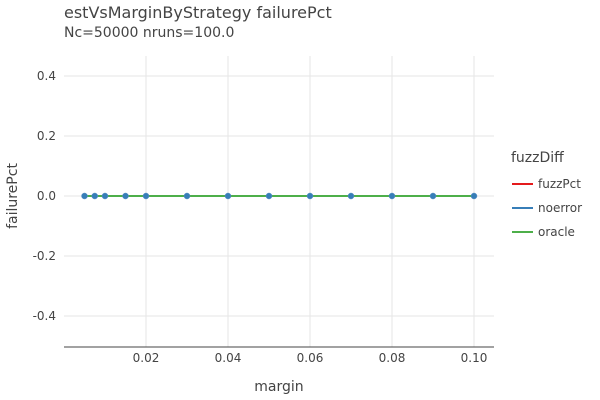  What do you see at coordinates (146, 358) in the screenshot?
I see `x-tick-label: 0.02` at bounding box center [146, 358].